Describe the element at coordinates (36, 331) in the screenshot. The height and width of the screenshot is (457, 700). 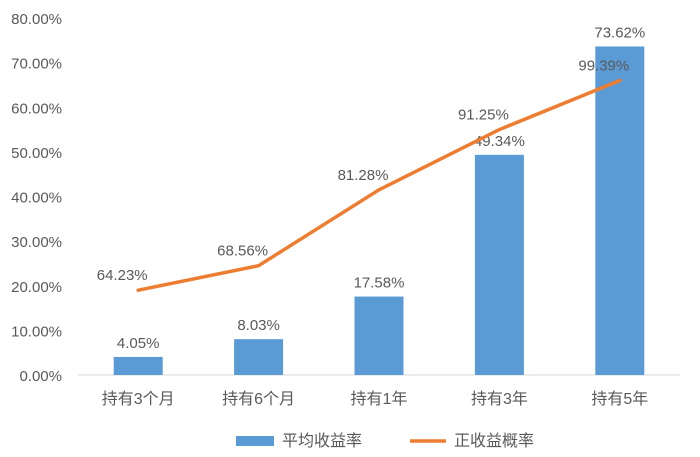
I see `y-tick-label: 10.00%` at that location.